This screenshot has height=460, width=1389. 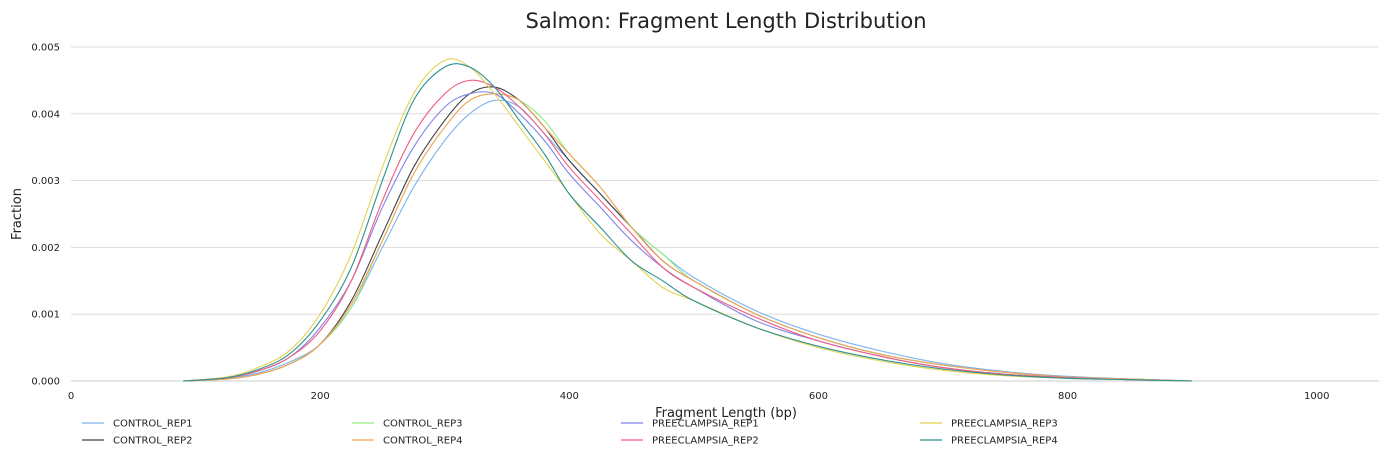 I want to click on y-tick-label: 0.005, so click(x=45, y=48).